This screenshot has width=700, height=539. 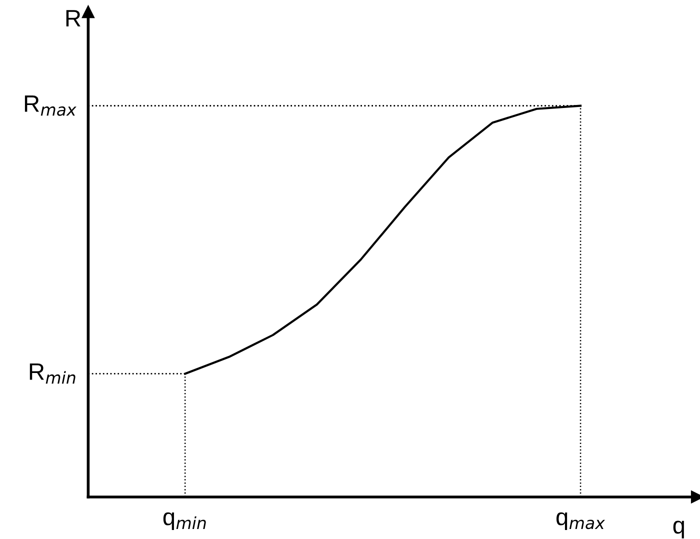 What do you see at coordinates (678, 529) in the screenshot?
I see `x-axis-title: q` at bounding box center [678, 529].